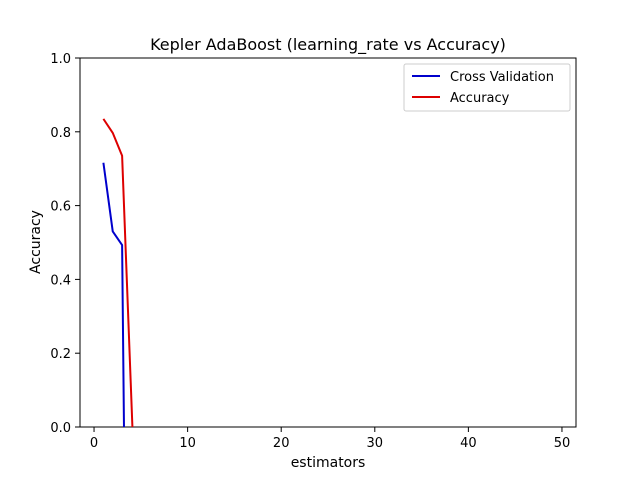  I want to click on series-line-accuracy, so click(118, 273).